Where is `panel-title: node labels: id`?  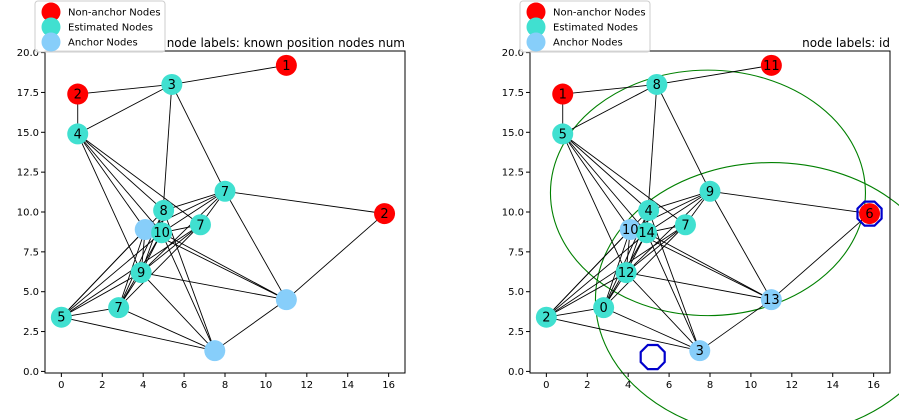 panel-title: node labels: id is located at coordinates (846, 43).